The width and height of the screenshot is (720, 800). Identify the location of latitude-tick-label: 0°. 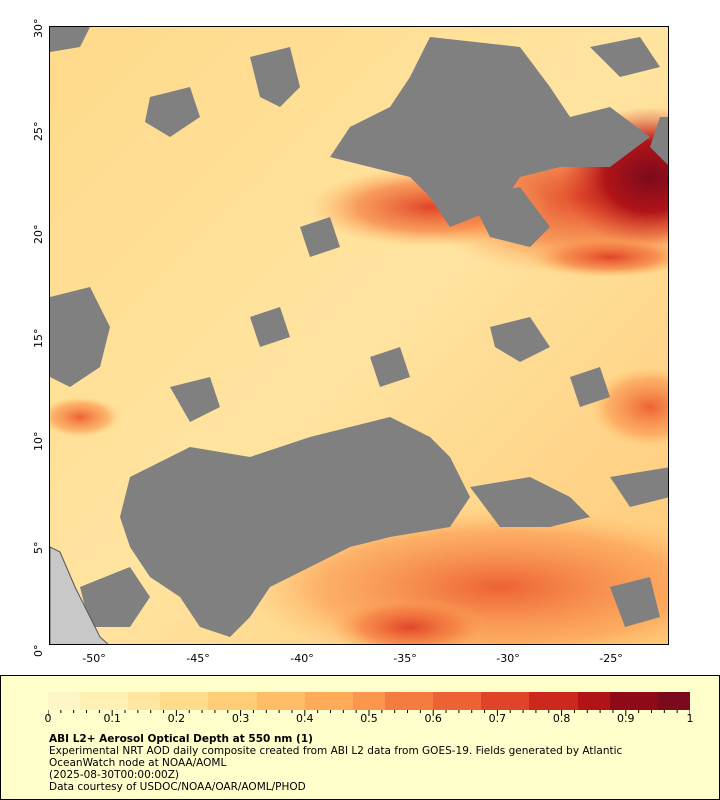
(38, 651).